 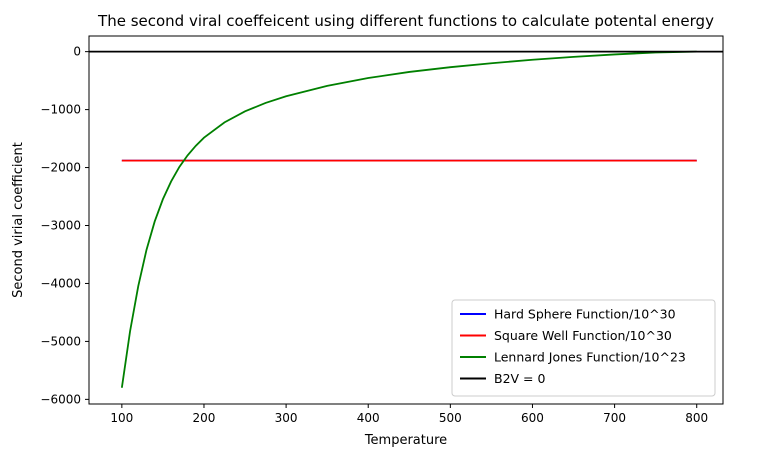 I want to click on x-tick-label: 800, so click(x=696, y=418).